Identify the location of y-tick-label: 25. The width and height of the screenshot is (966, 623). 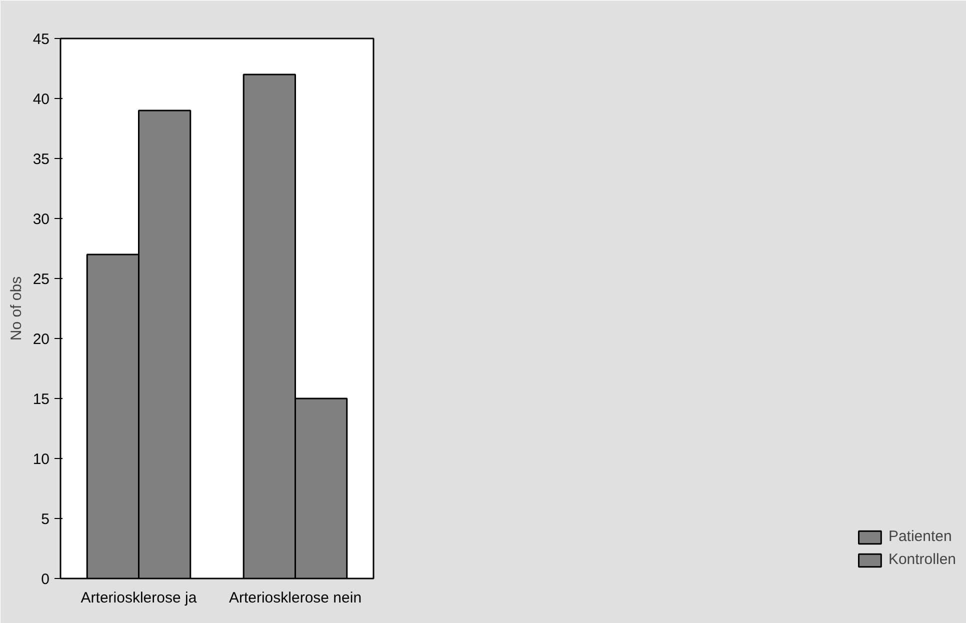
(41, 279).